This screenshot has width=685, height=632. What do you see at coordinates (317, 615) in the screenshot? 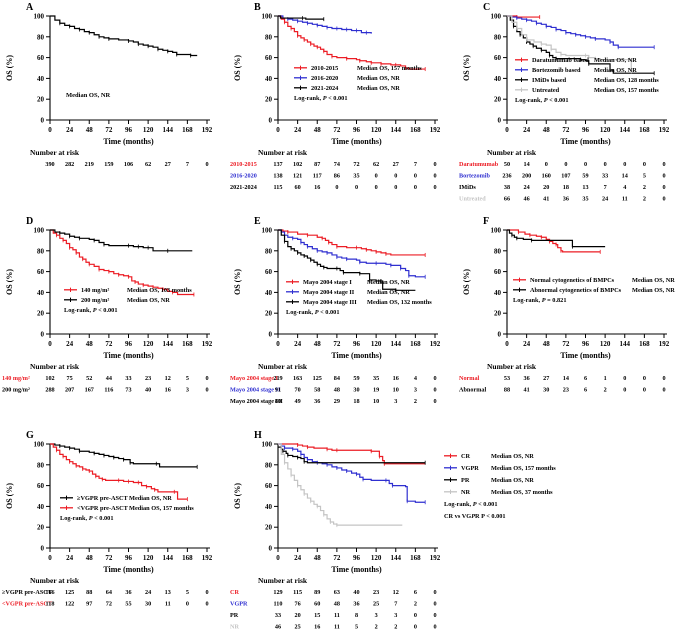
I see `risk-value: 15` at bounding box center [317, 615].